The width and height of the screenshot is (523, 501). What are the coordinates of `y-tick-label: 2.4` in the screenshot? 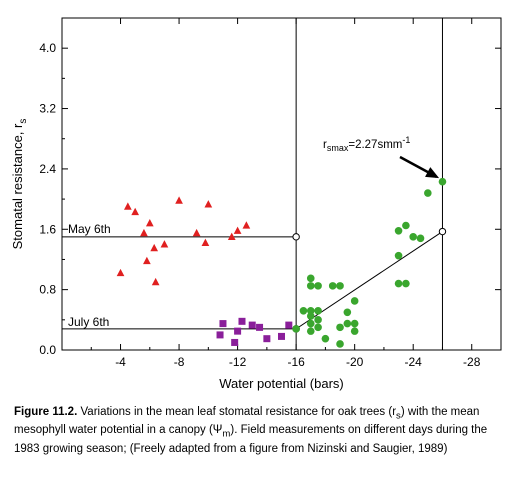 It's located at (47, 169).